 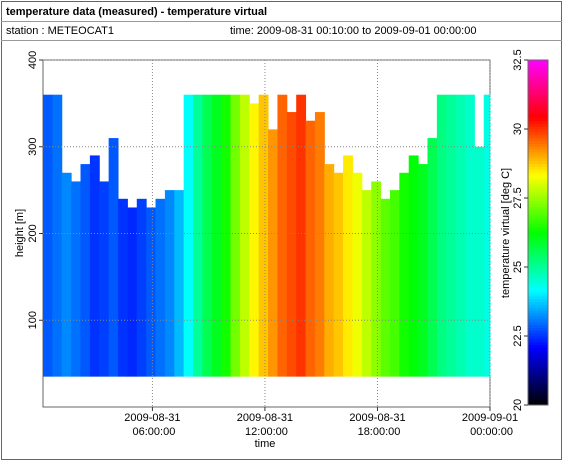 What do you see at coordinates (518, 129) in the screenshot?
I see `colorbar-tick-label: 30` at bounding box center [518, 129].